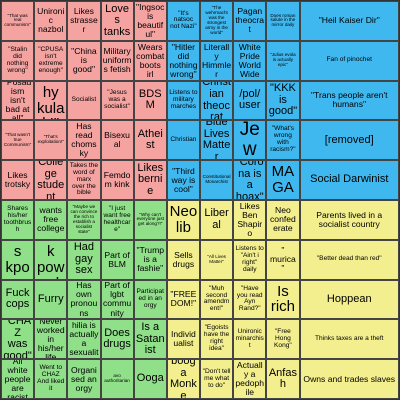  What do you see at coordinates (117, 219) in the screenshot?
I see `bingo-cell: "I just want free healthcare"` at bounding box center [117, 219].